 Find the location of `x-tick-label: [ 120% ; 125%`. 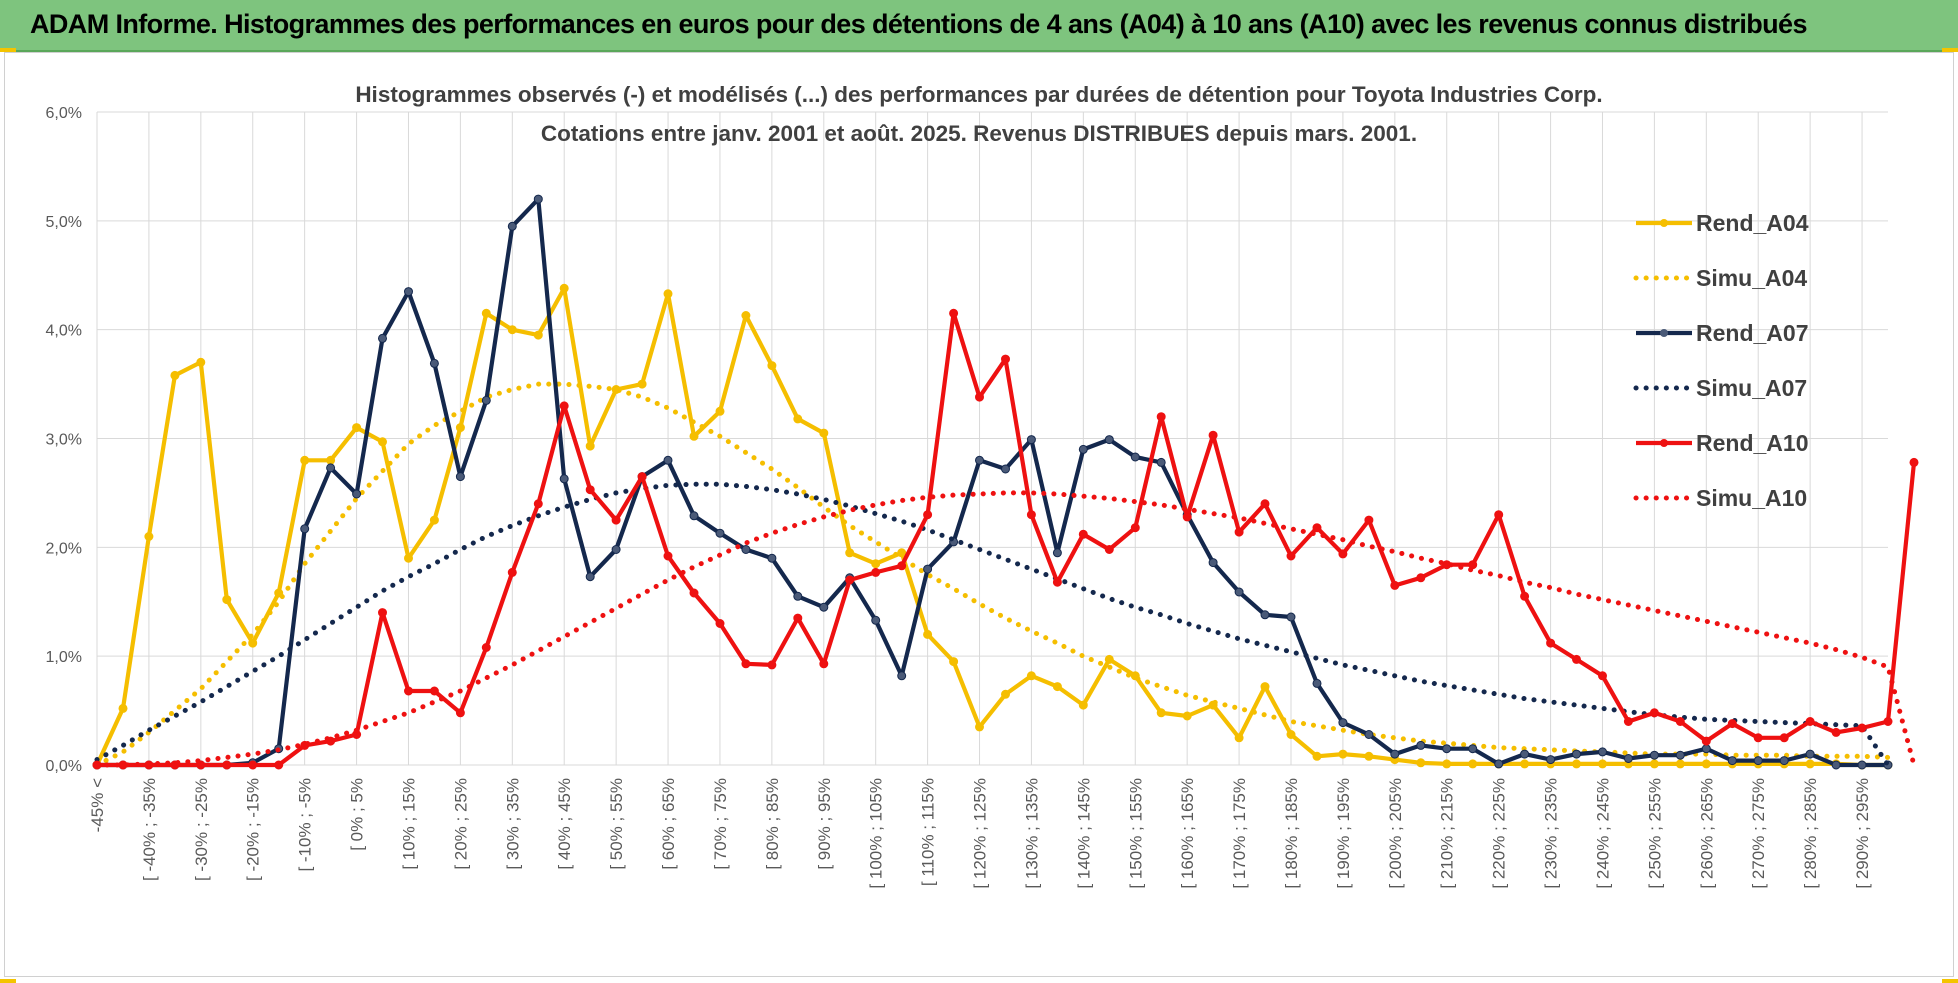

x-tick-label: [ 120% ; 125% is located at coordinates (980, 833).